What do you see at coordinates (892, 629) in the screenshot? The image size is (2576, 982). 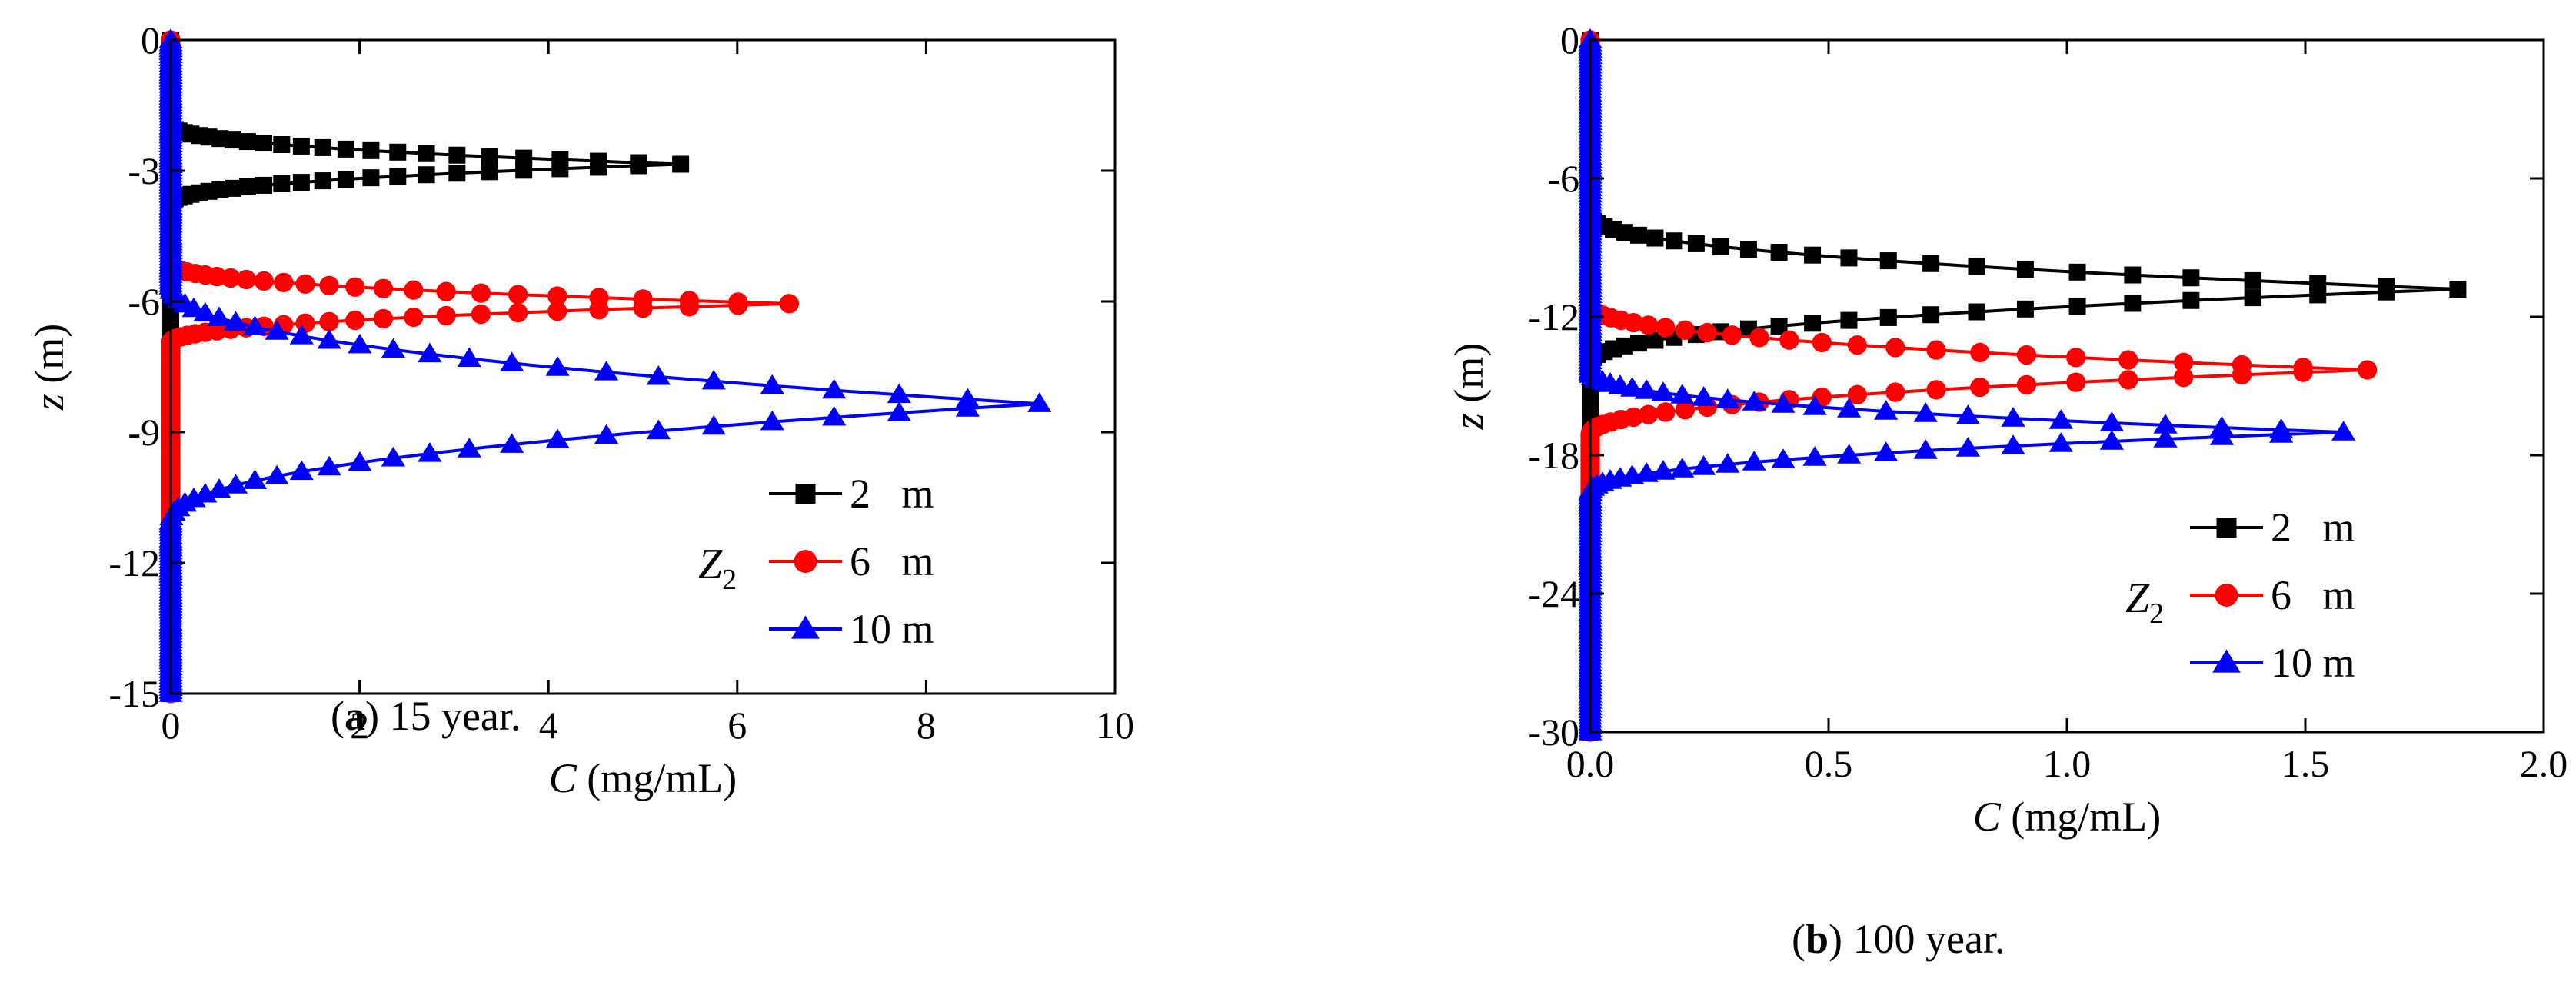 I see `legend-label-2: 10 m` at bounding box center [892, 629].